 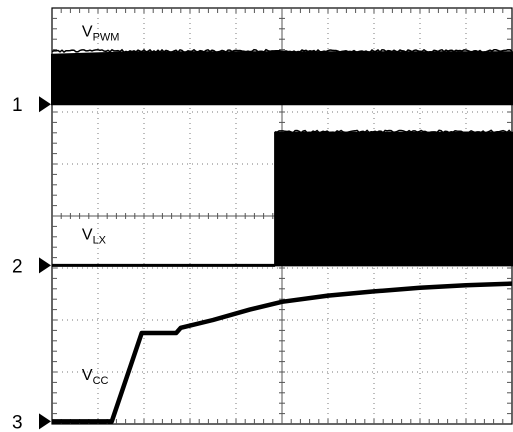 I want to click on label-vcc: VCC, so click(x=95, y=377).